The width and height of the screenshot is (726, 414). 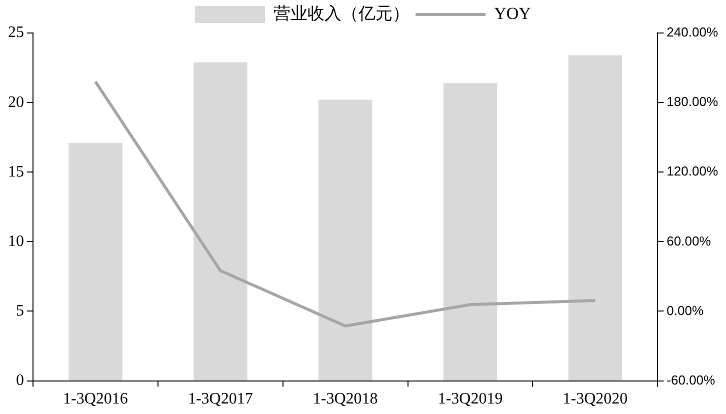 What do you see at coordinates (512, 13) in the screenshot?
I see `legend-label: YOY` at bounding box center [512, 13].